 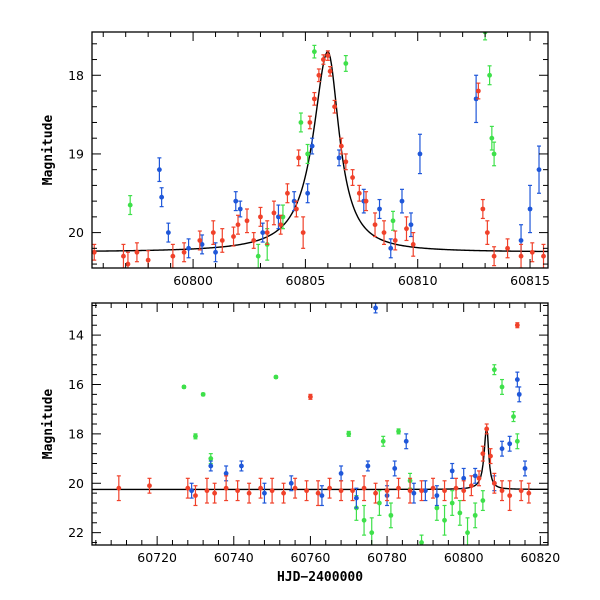 I want to click on x-tick-label: 60815, so click(x=530, y=280).